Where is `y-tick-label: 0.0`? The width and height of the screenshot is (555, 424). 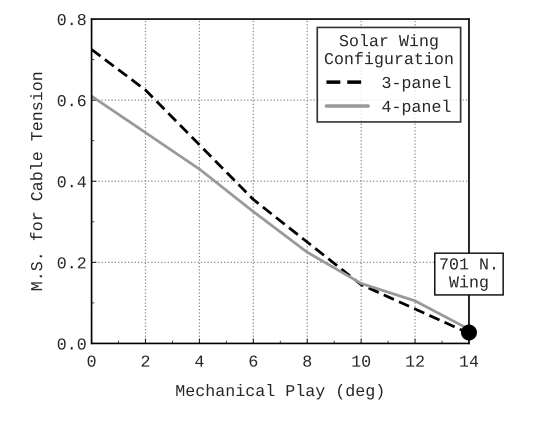 y-tick-label: 0.0 is located at coordinates (72, 344).